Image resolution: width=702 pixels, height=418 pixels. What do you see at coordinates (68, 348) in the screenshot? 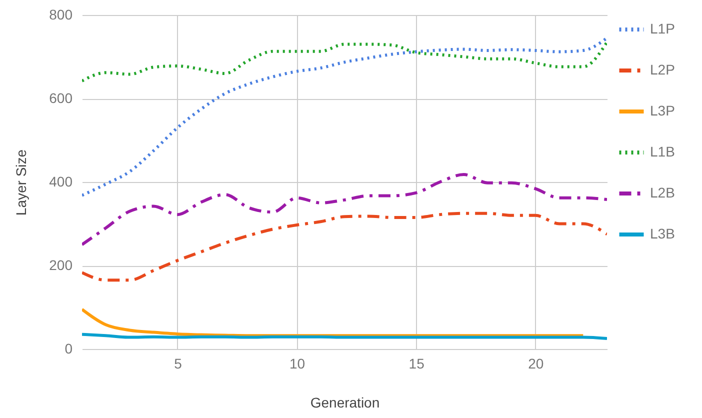
I see `y-tick-label: 0` at bounding box center [68, 348].